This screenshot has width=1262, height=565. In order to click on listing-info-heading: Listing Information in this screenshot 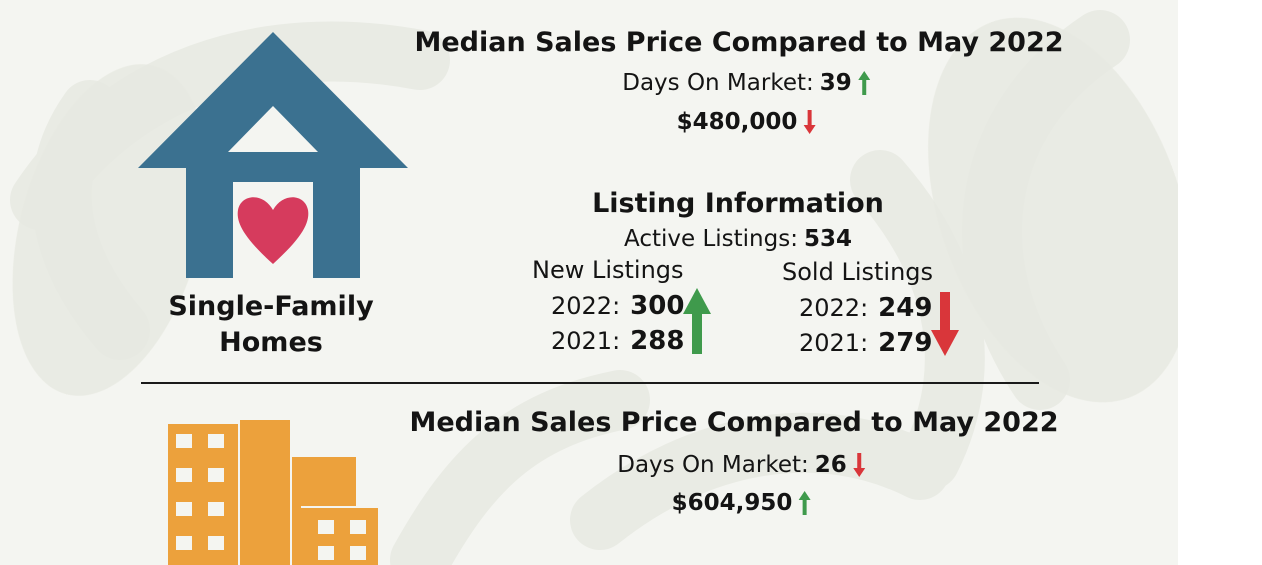, I will do `click(738, 203)`.